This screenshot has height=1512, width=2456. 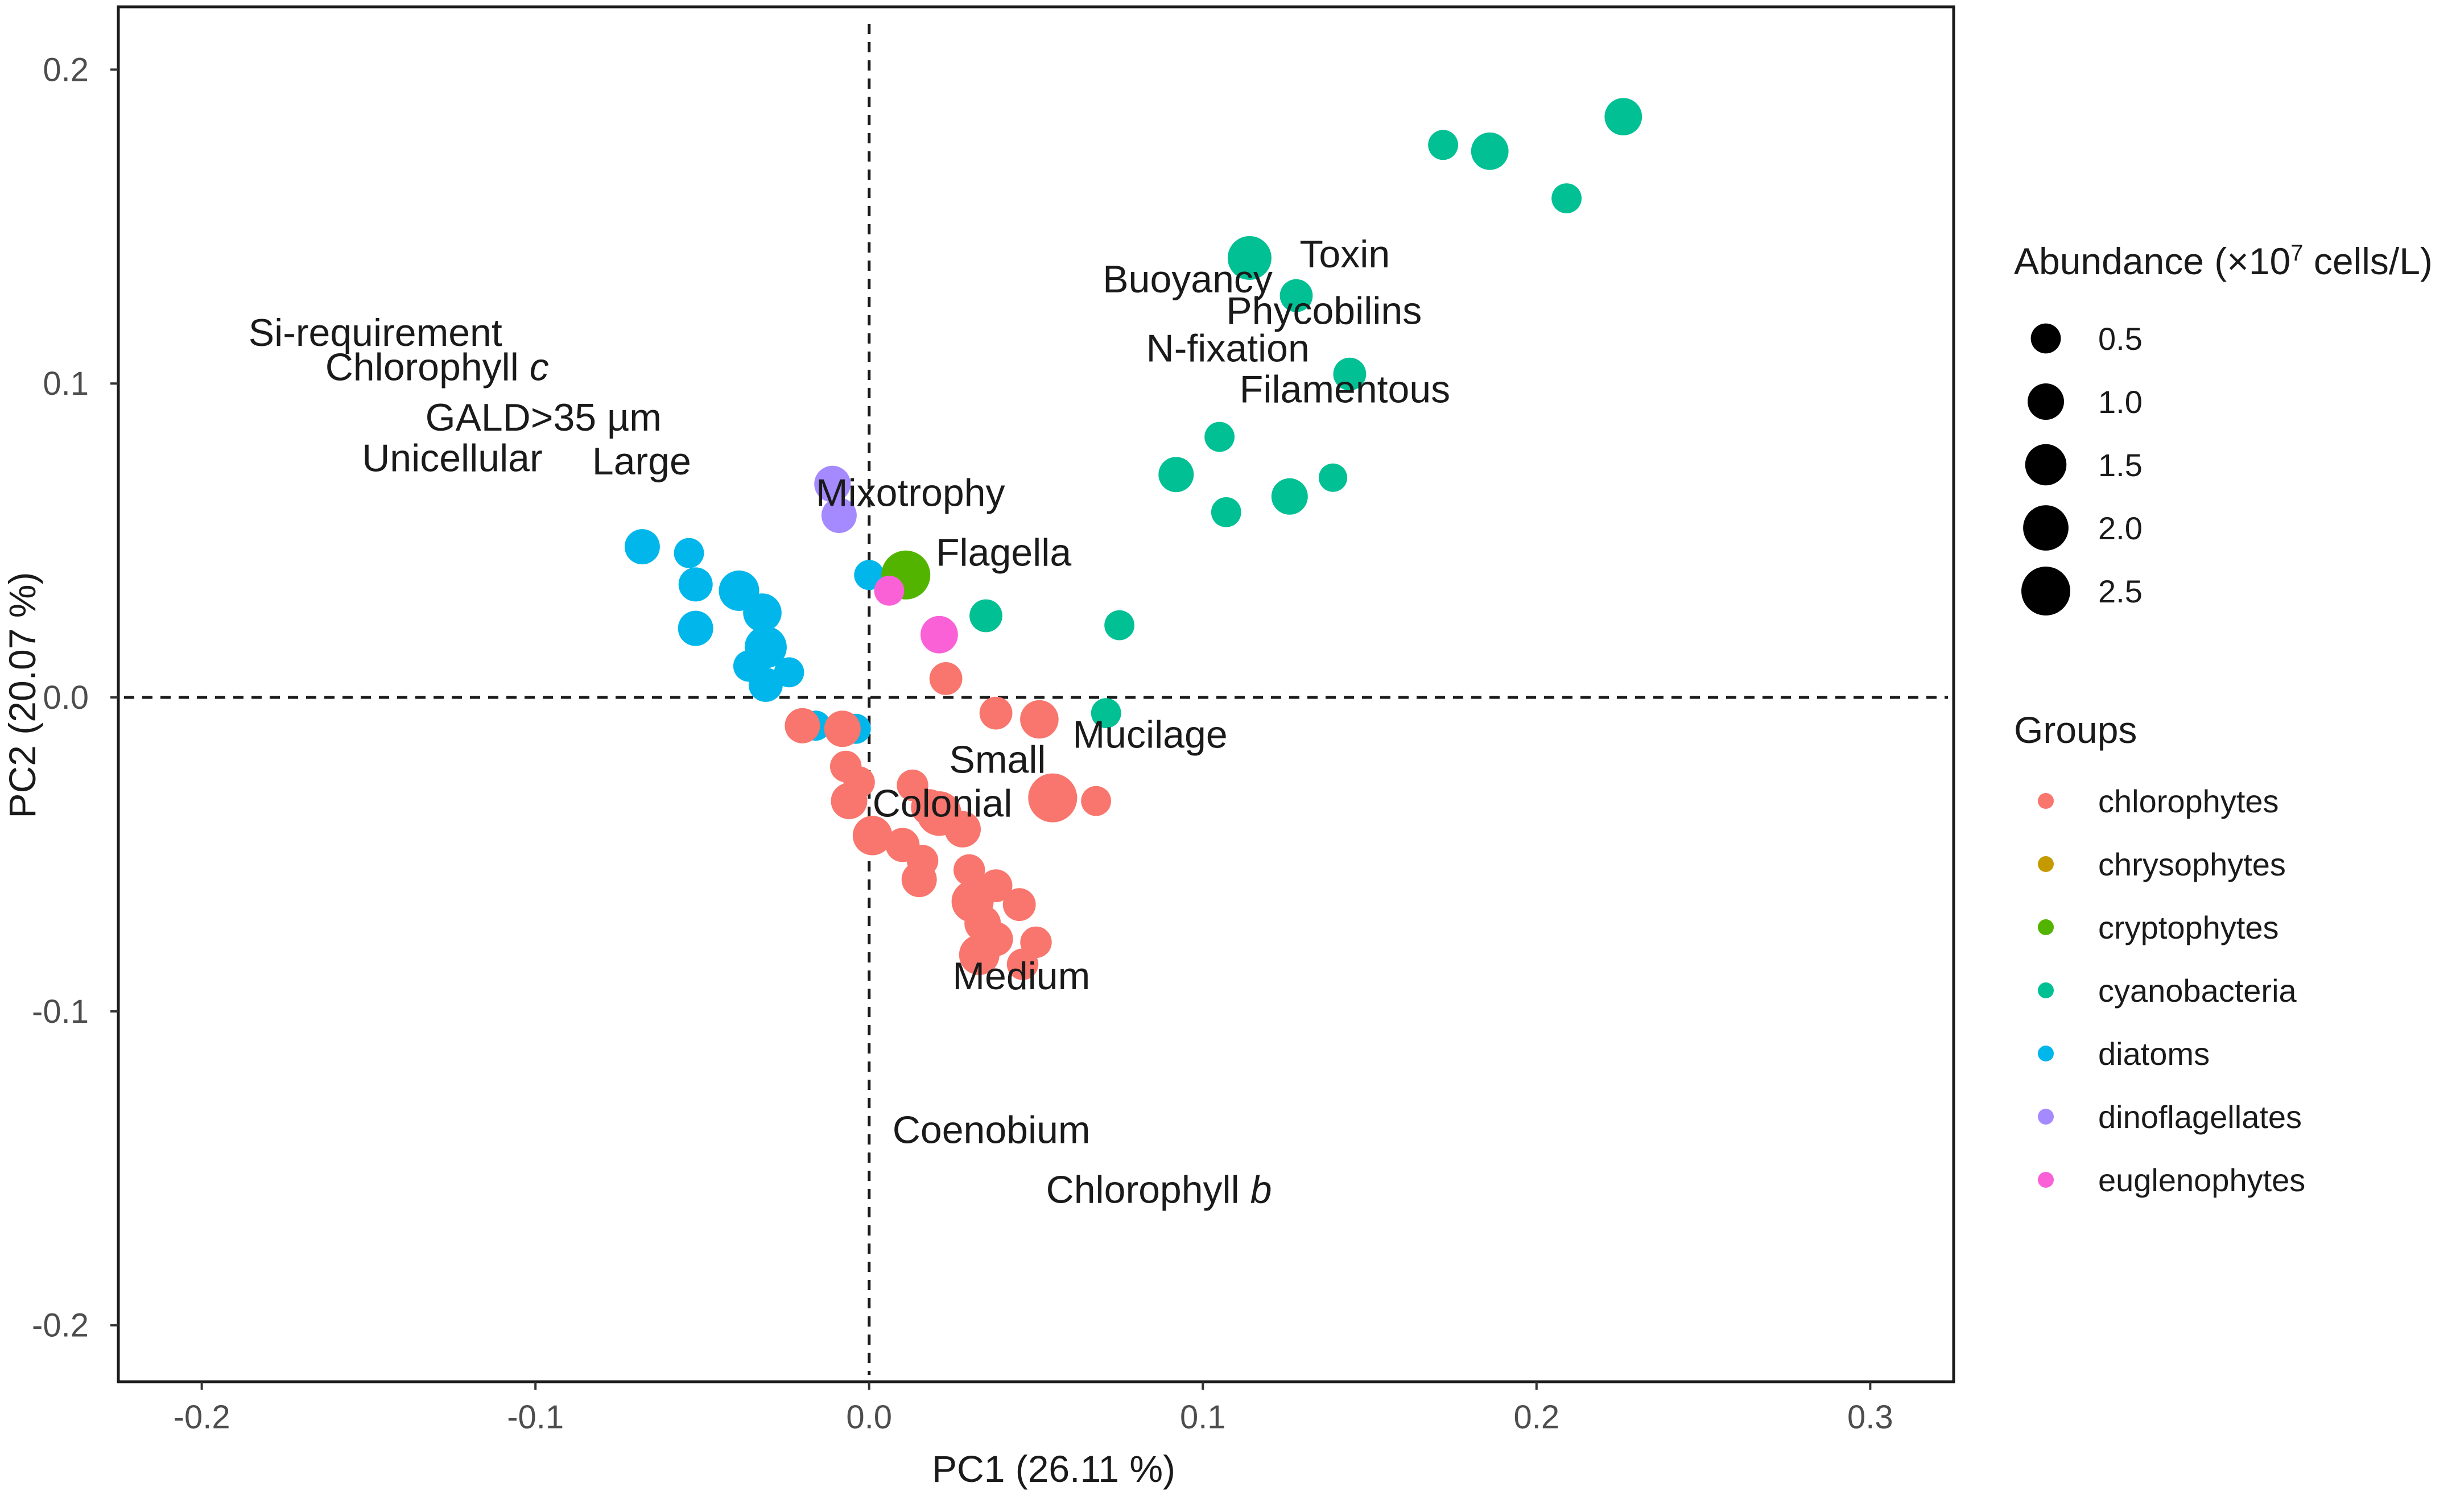 I want to click on trait-label-text: Flagella, so click(x=1003, y=552).